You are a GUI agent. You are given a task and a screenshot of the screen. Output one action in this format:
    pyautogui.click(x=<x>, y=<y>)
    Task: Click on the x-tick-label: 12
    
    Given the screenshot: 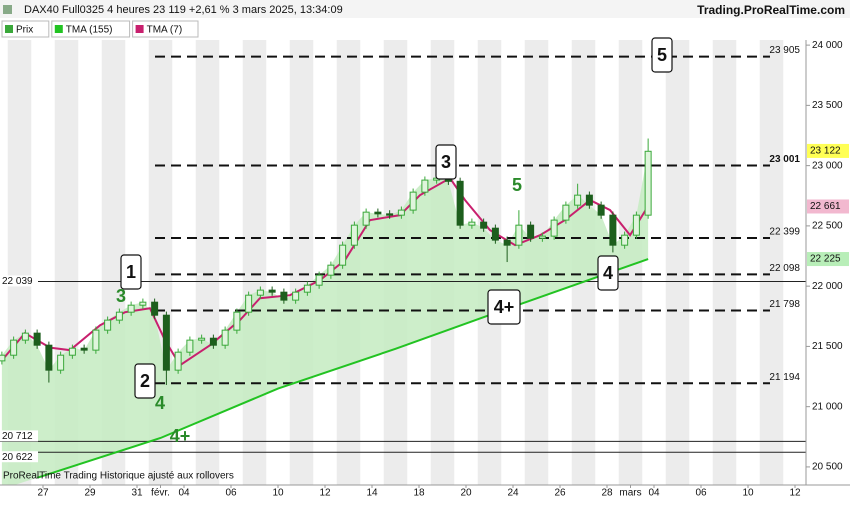 What is the action you would take?
    pyautogui.click(x=325, y=493)
    